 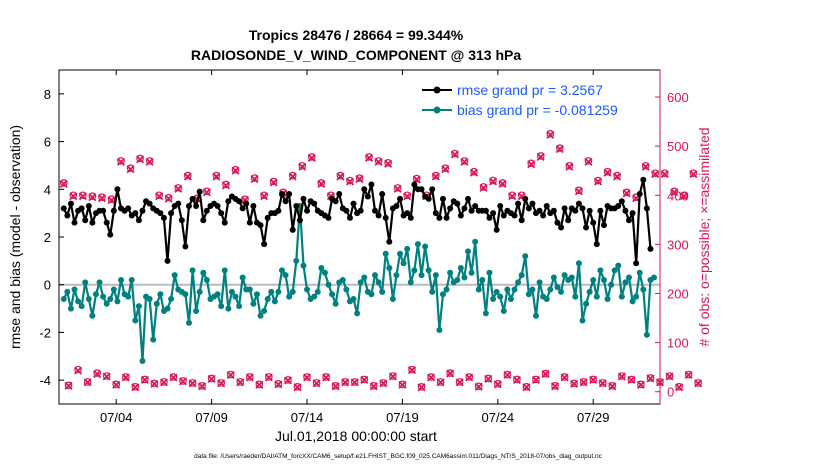 What do you see at coordinates (47, 237) in the screenshot?
I see `y-left-tick-label: 2` at bounding box center [47, 237].